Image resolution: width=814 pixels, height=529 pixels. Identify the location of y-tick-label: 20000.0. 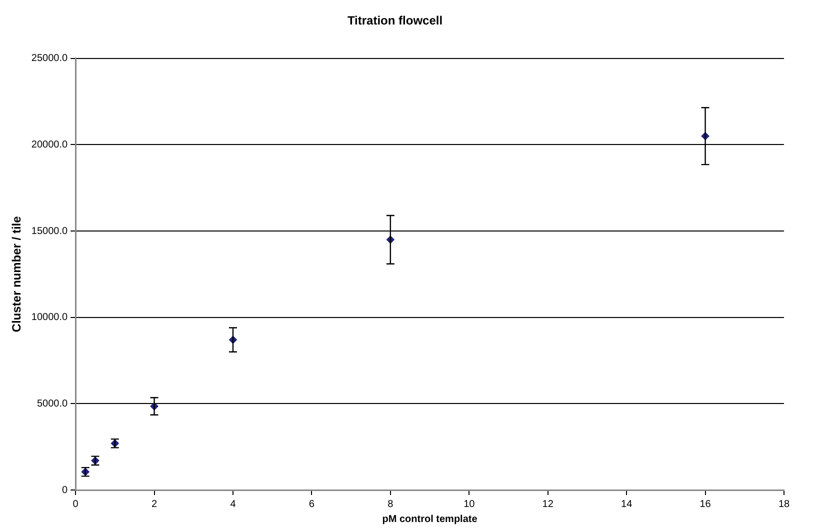
(49, 144).